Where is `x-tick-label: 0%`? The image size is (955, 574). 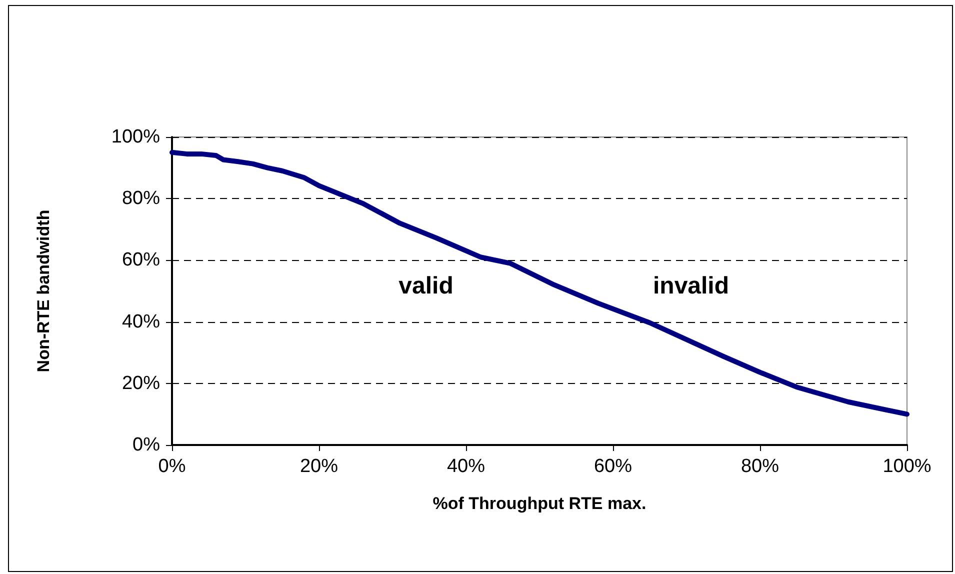 x-tick-label: 0% is located at coordinates (172, 466).